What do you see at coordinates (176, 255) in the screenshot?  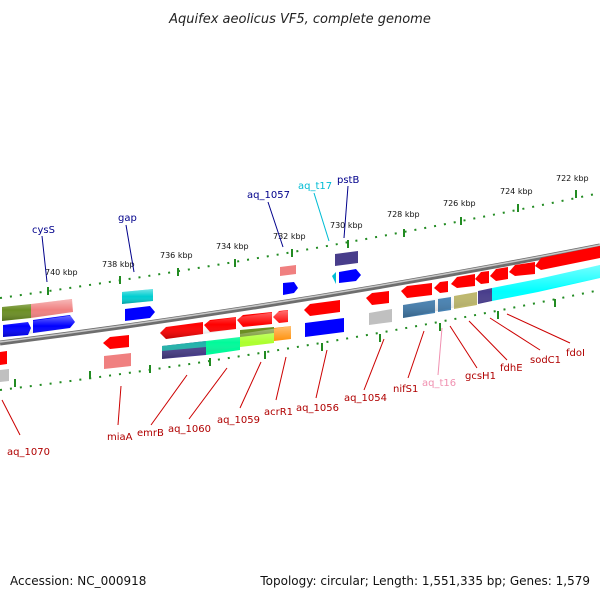 I see `tick-label: 736 kbp` at bounding box center [176, 255].